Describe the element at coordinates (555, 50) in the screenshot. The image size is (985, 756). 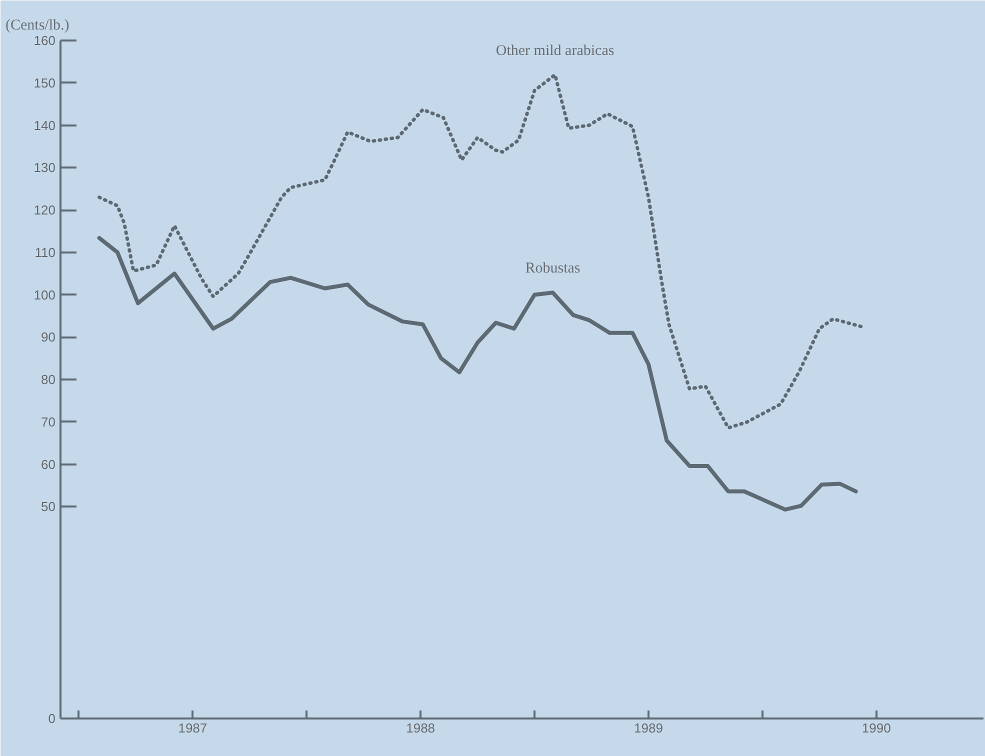
I see `series-label: Other mild arabicas` at that location.